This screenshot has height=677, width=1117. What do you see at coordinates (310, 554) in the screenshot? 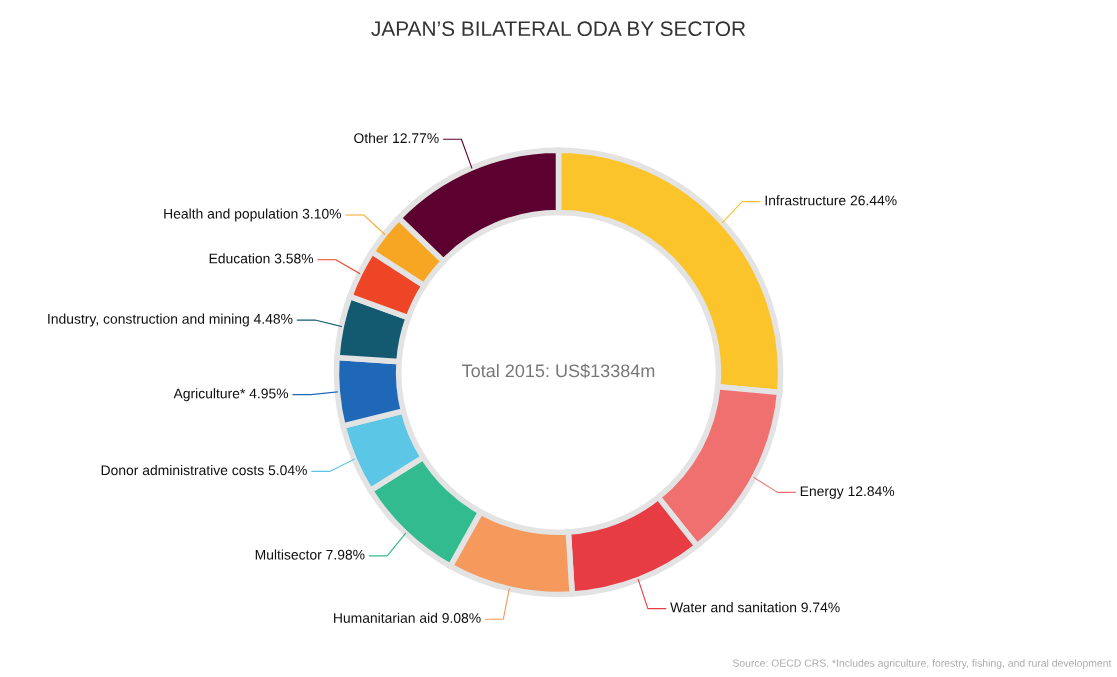
I see `slice-label: Multisector 7.98%` at bounding box center [310, 554].